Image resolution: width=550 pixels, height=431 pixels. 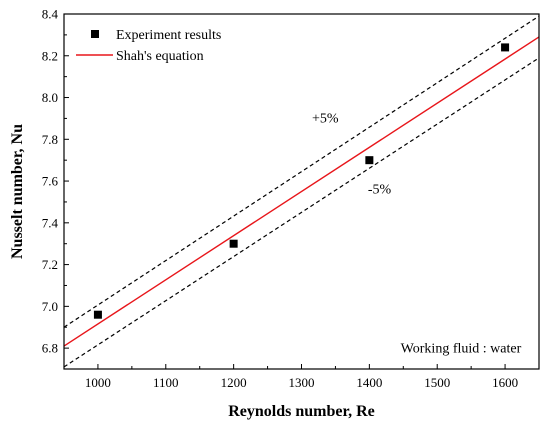 I want to click on legend-marker-experiment, so click(x=95, y=34).